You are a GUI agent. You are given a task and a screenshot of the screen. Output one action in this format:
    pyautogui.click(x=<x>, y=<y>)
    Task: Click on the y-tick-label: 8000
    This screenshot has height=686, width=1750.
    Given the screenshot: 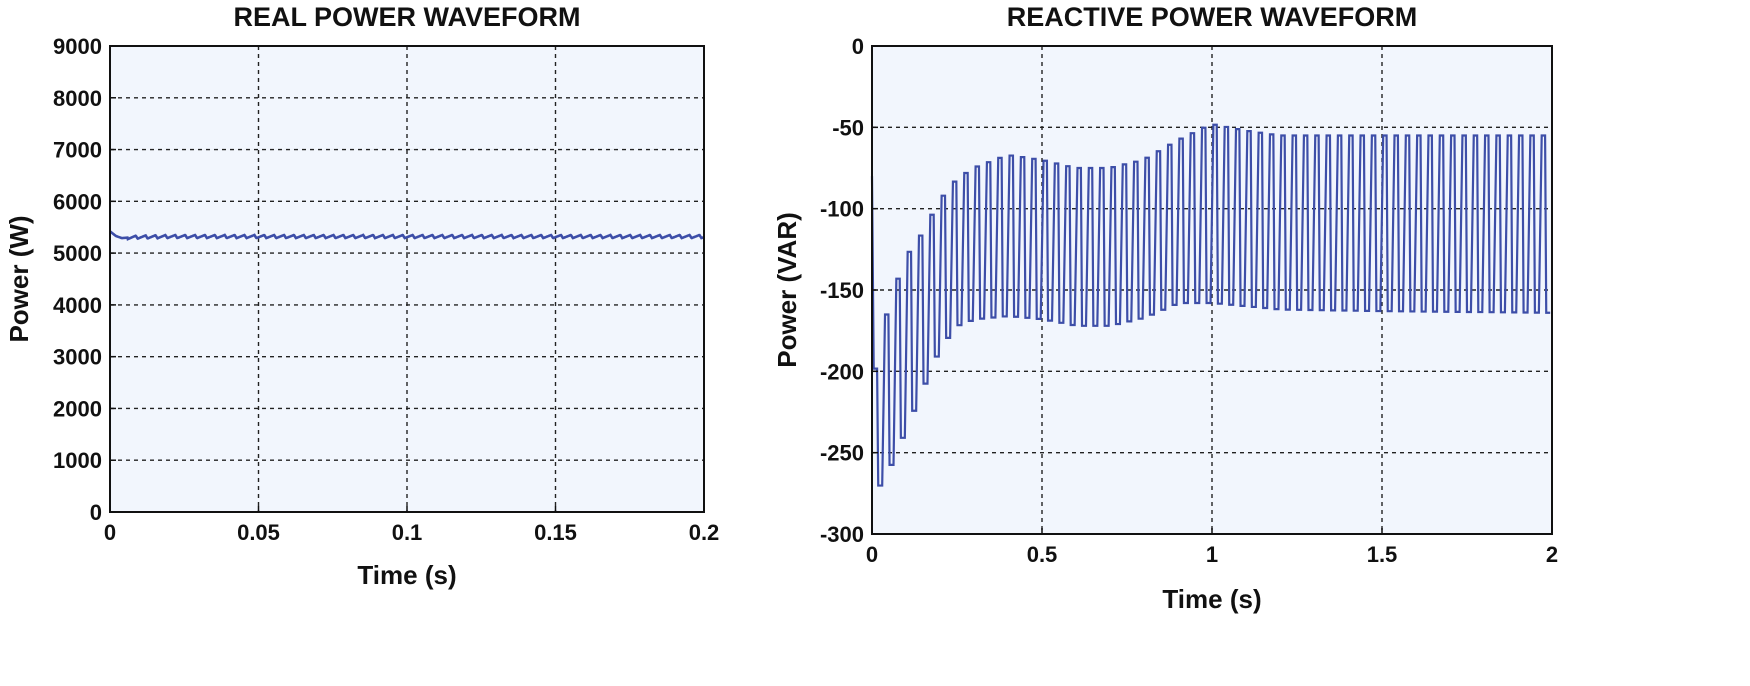 What is the action you would take?
    pyautogui.click(x=77, y=98)
    